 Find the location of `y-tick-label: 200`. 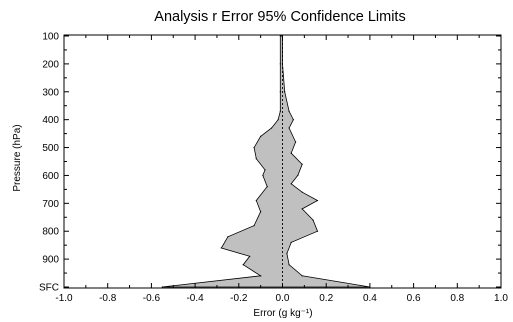

y-tick-label: 200 is located at coordinates (50, 64).